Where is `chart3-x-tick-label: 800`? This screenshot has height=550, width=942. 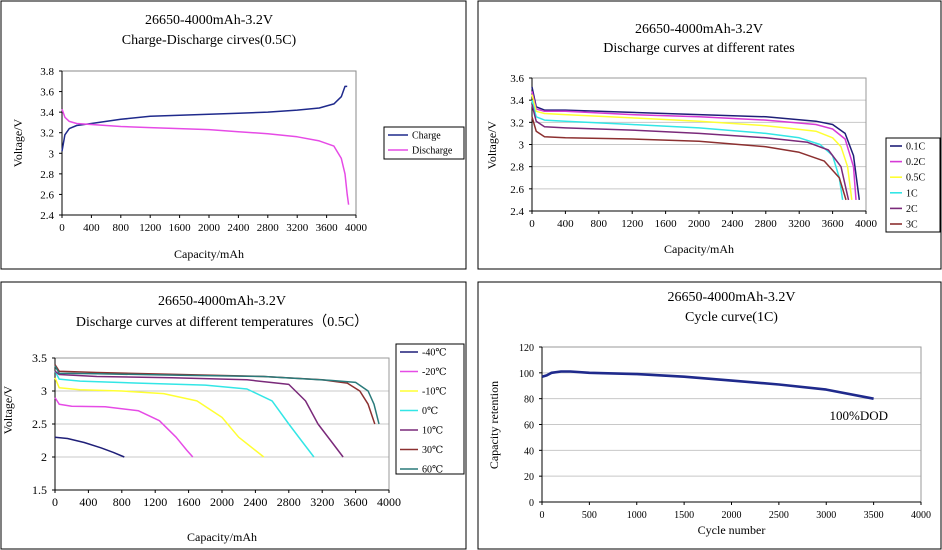 chart3-x-tick-label: 800 is located at coordinates (122, 502).